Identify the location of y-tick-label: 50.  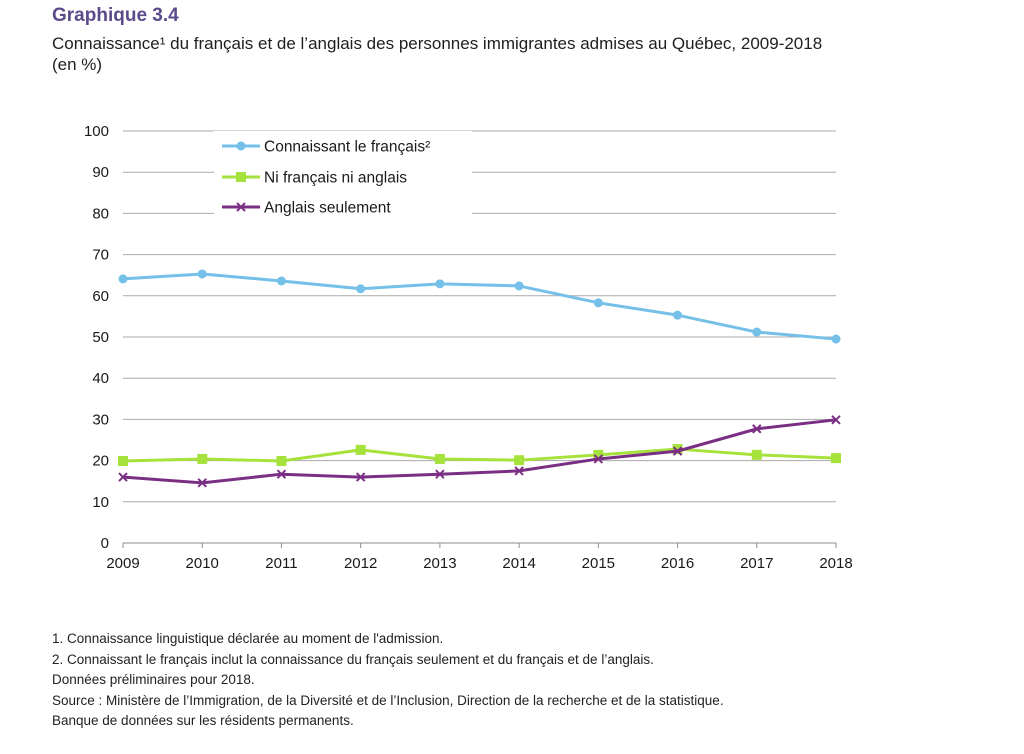
(100, 337).